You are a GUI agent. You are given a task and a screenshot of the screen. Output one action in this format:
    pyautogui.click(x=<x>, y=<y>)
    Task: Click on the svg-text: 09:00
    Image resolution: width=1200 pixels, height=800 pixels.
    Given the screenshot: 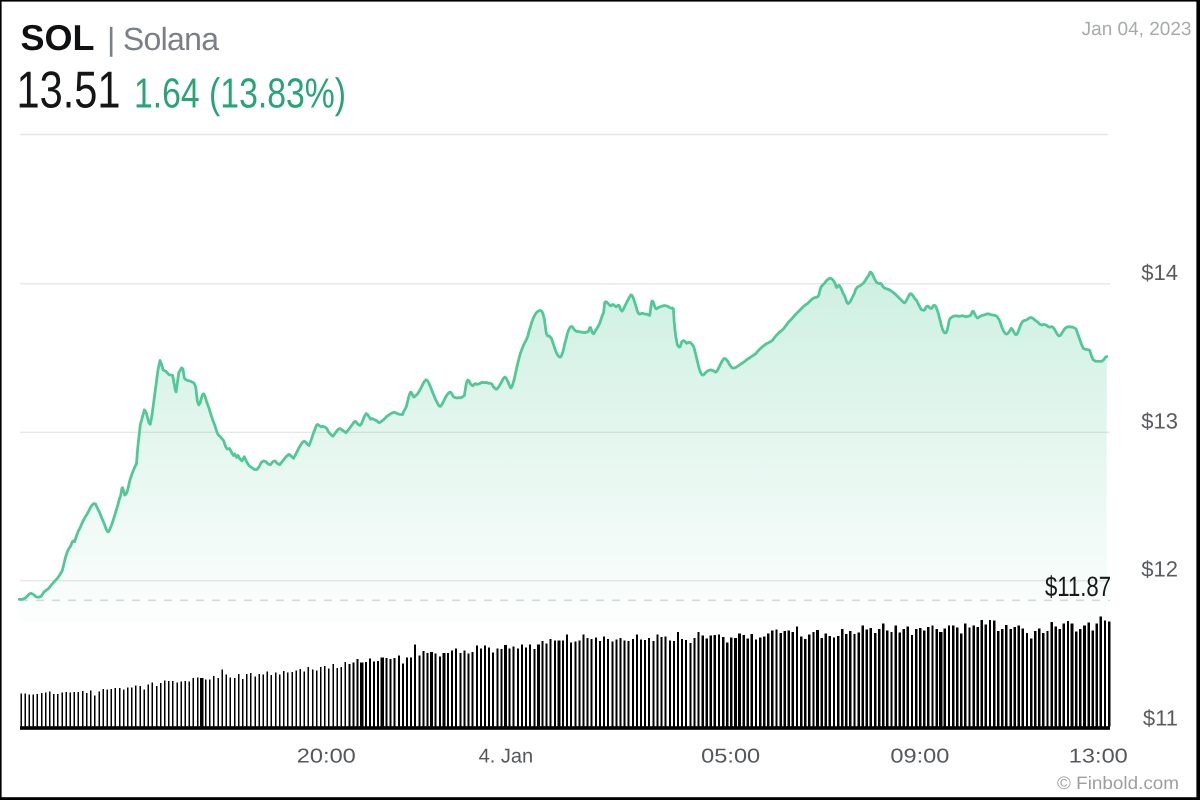 What is the action you would take?
    pyautogui.click(x=919, y=757)
    